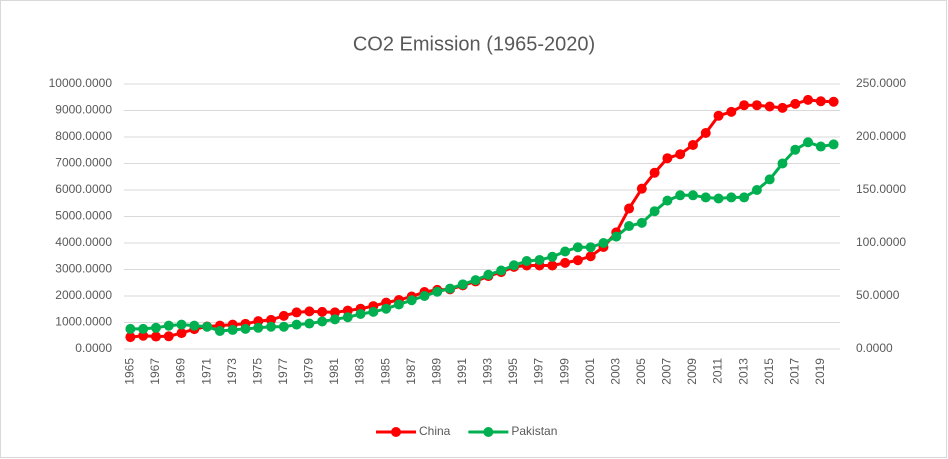 Image resolution: width=948 pixels, height=459 pixels. Describe the element at coordinates (83, 216) in the screenshot. I see `y-tick-label: 5000.0000` at that location.